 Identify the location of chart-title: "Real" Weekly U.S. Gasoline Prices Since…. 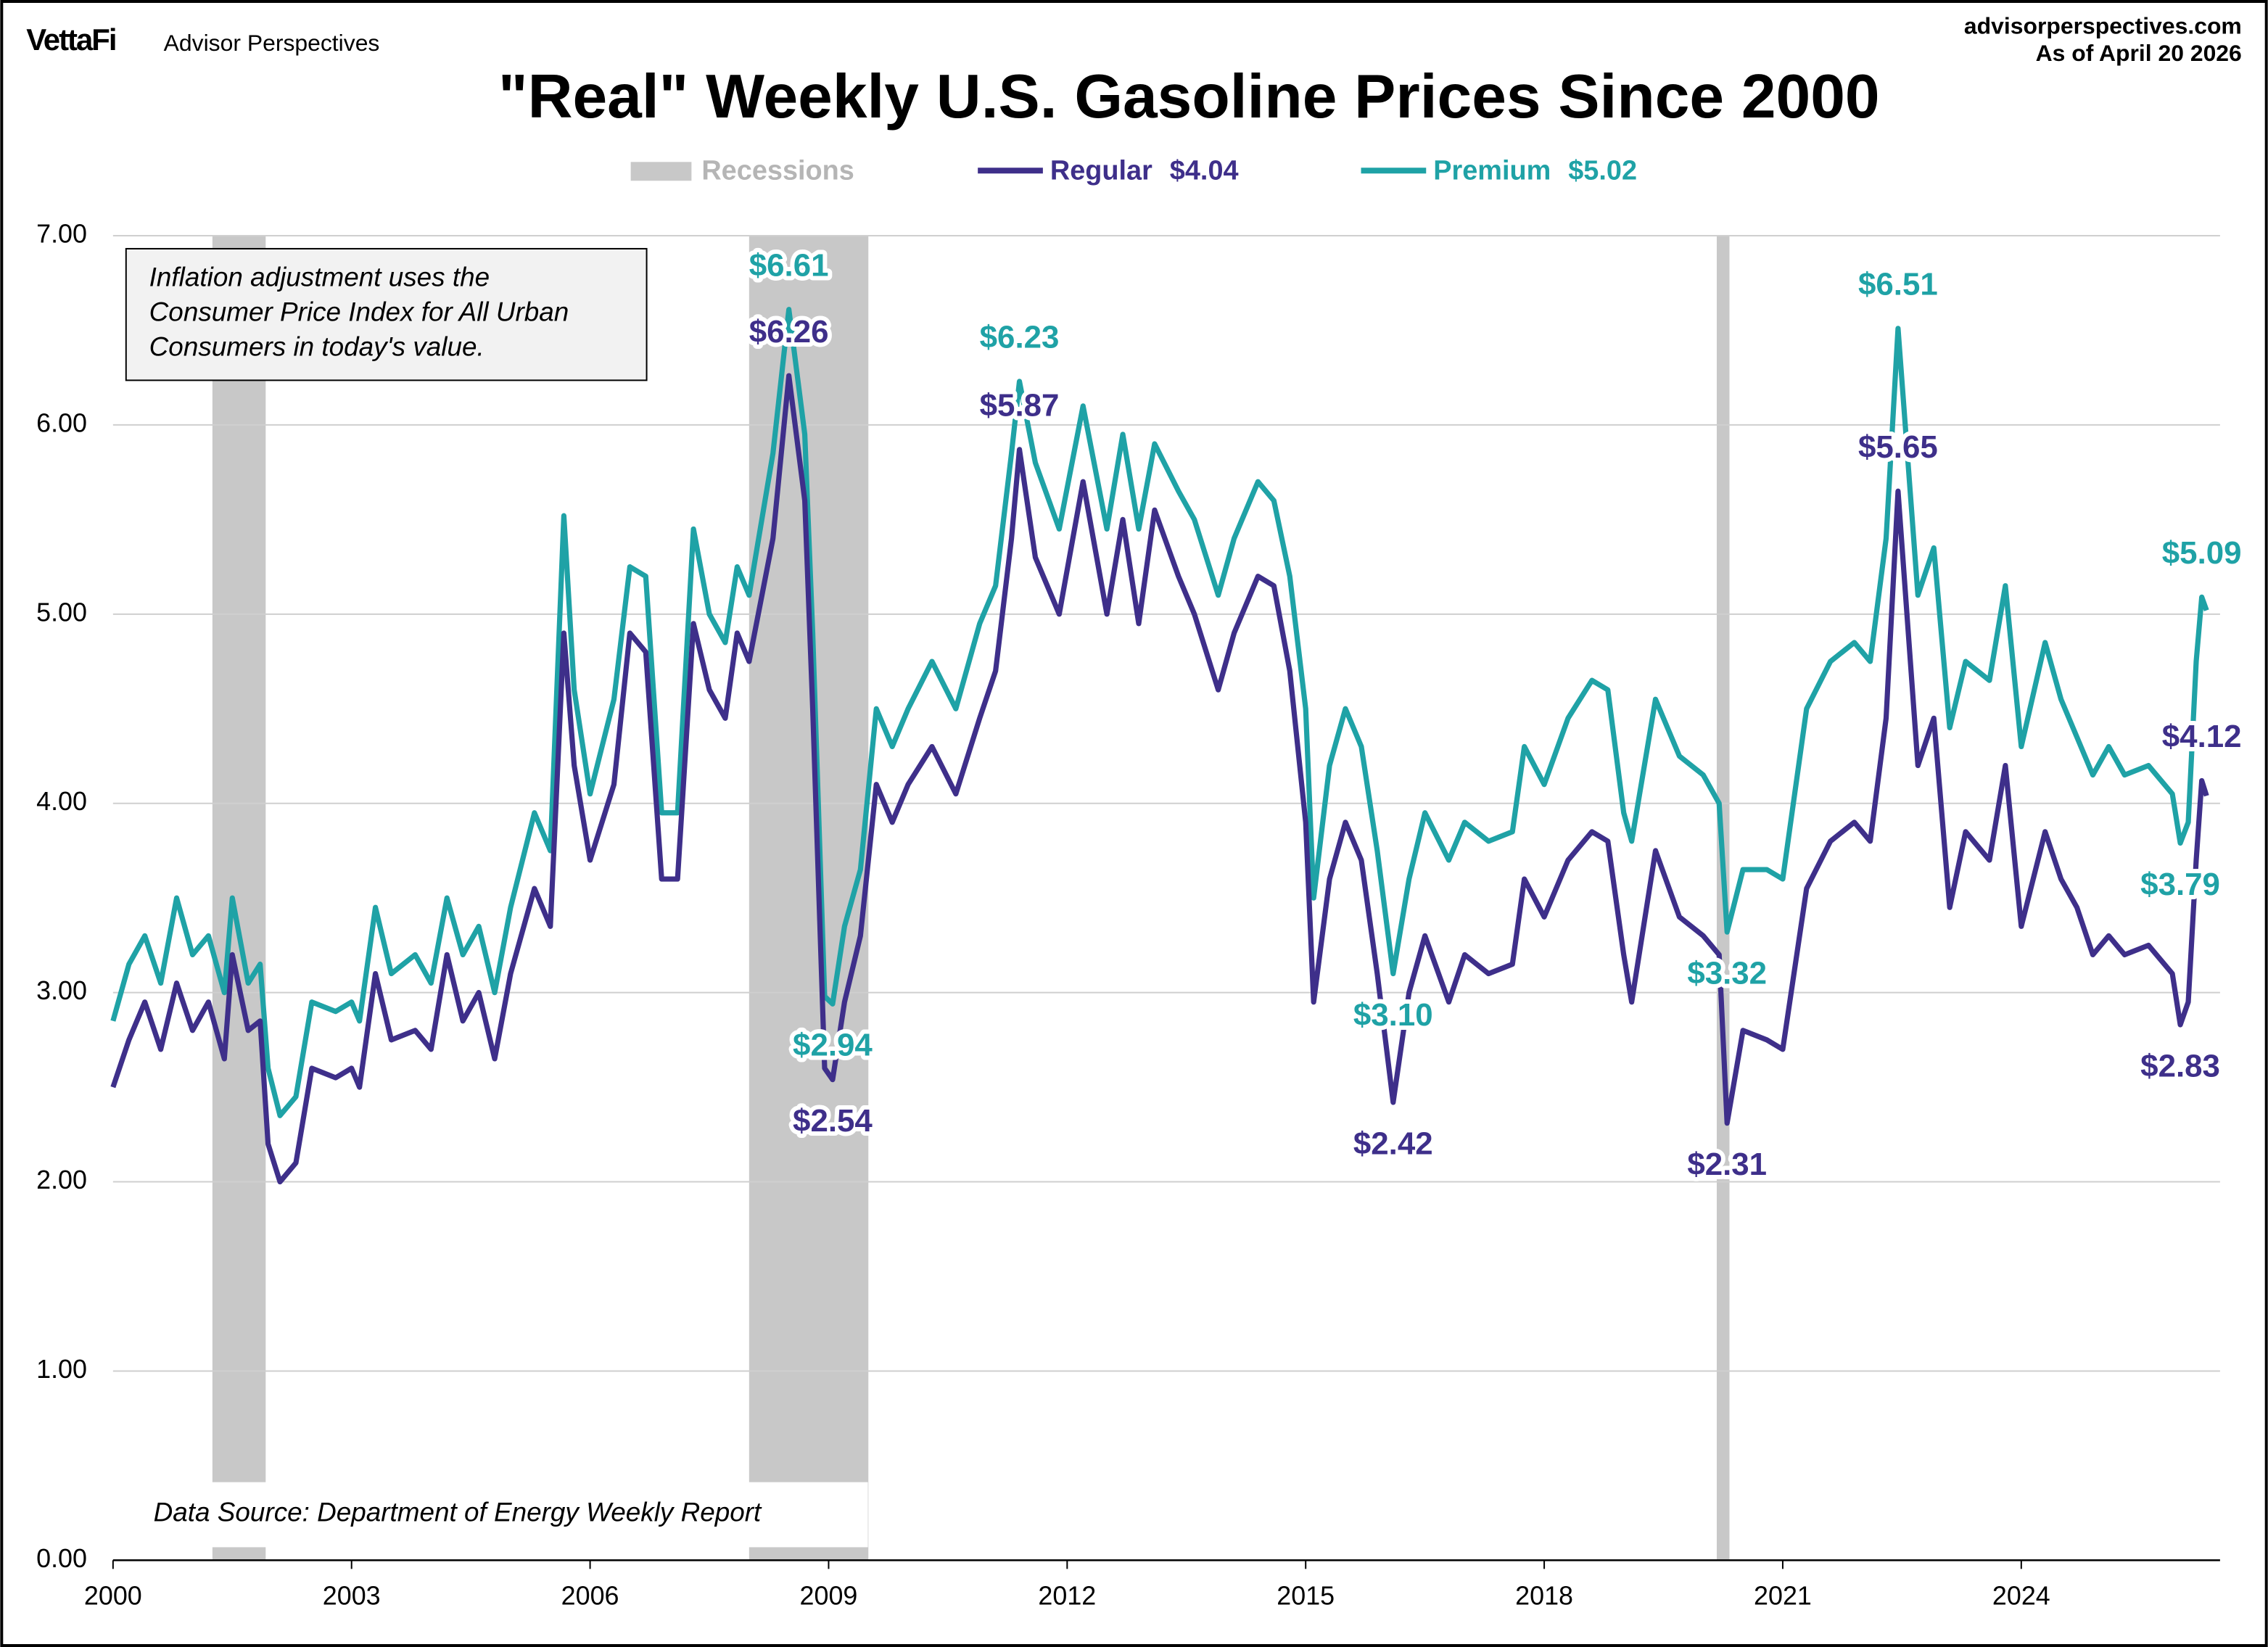
(1189, 96).